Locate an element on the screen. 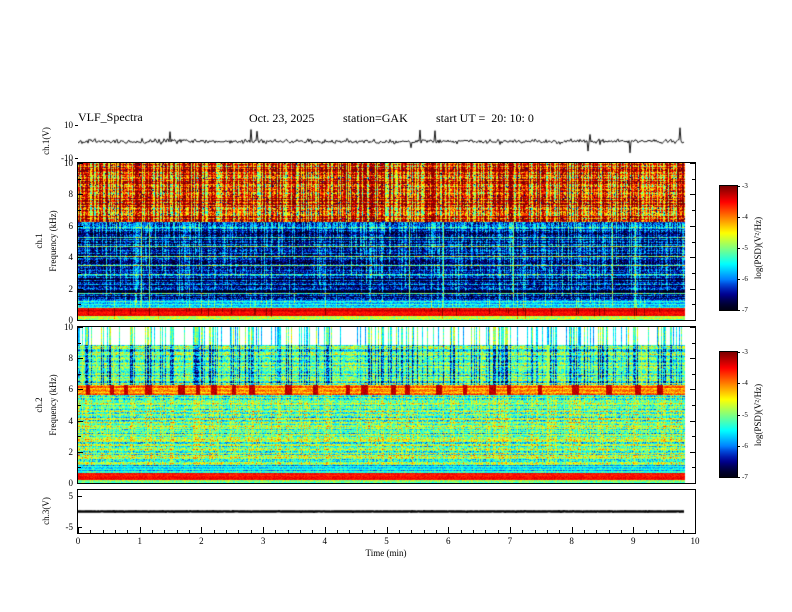  wave-y-tick-label: 10 is located at coordinates (68, 125).